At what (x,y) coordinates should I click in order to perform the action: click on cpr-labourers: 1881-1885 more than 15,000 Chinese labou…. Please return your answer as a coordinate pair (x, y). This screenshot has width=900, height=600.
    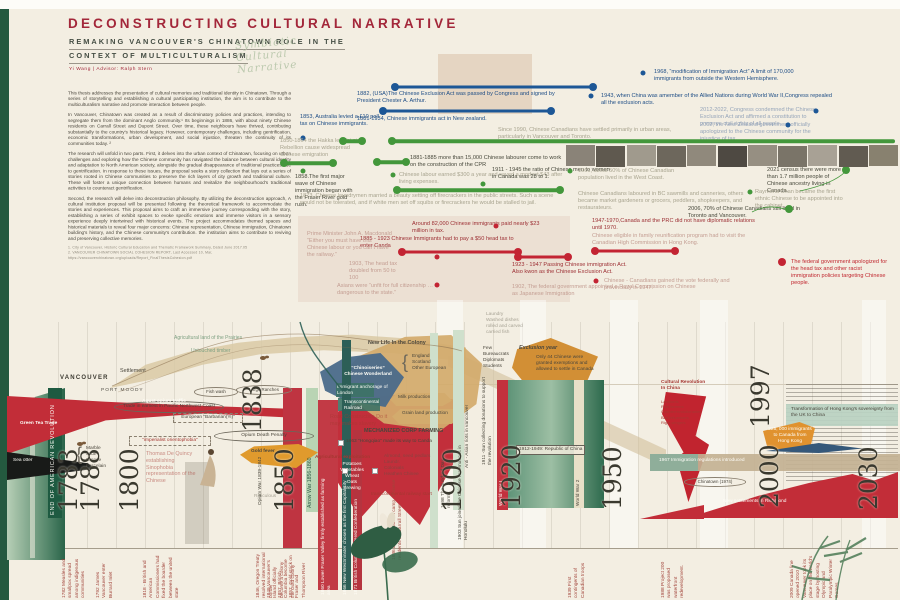
    Looking at the image, I should click on (486, 161).